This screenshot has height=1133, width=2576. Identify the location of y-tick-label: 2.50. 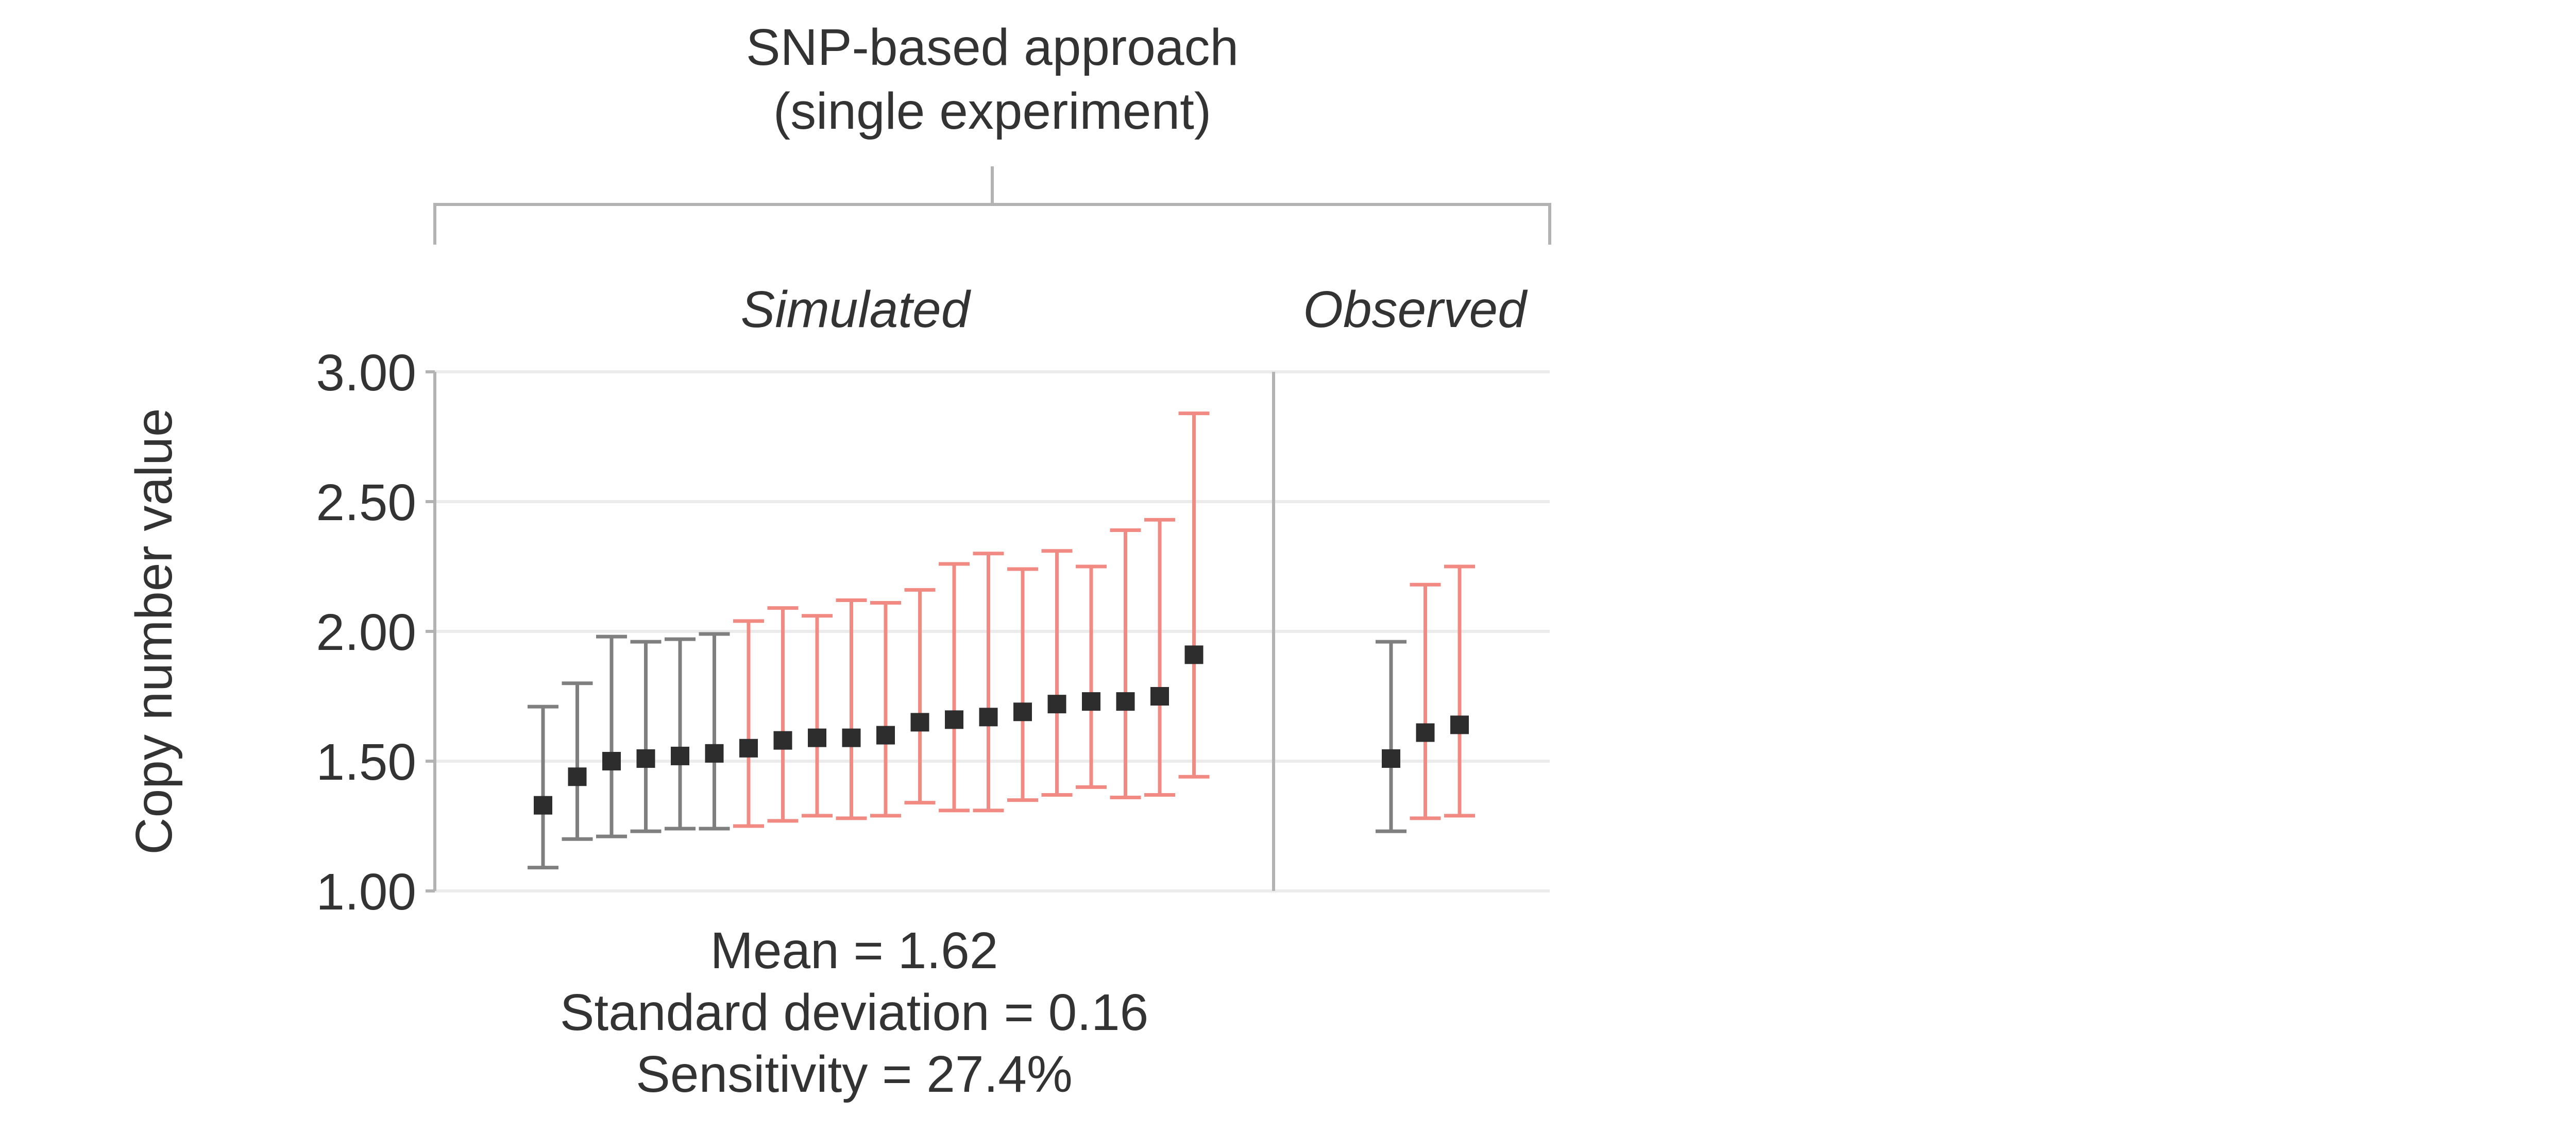
(366, 503).